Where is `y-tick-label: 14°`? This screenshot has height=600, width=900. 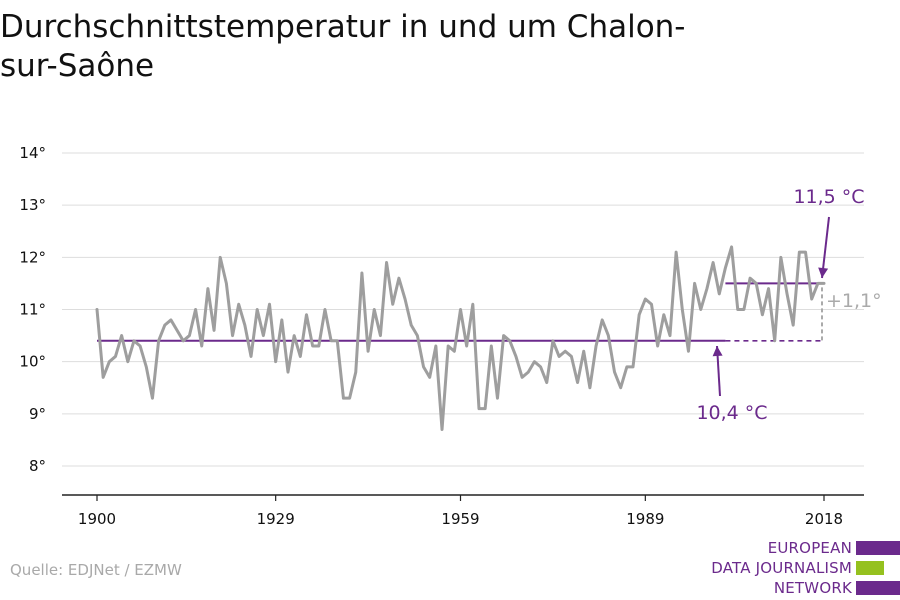 y-tick-label: 14° is located at coordinates (32, 153).